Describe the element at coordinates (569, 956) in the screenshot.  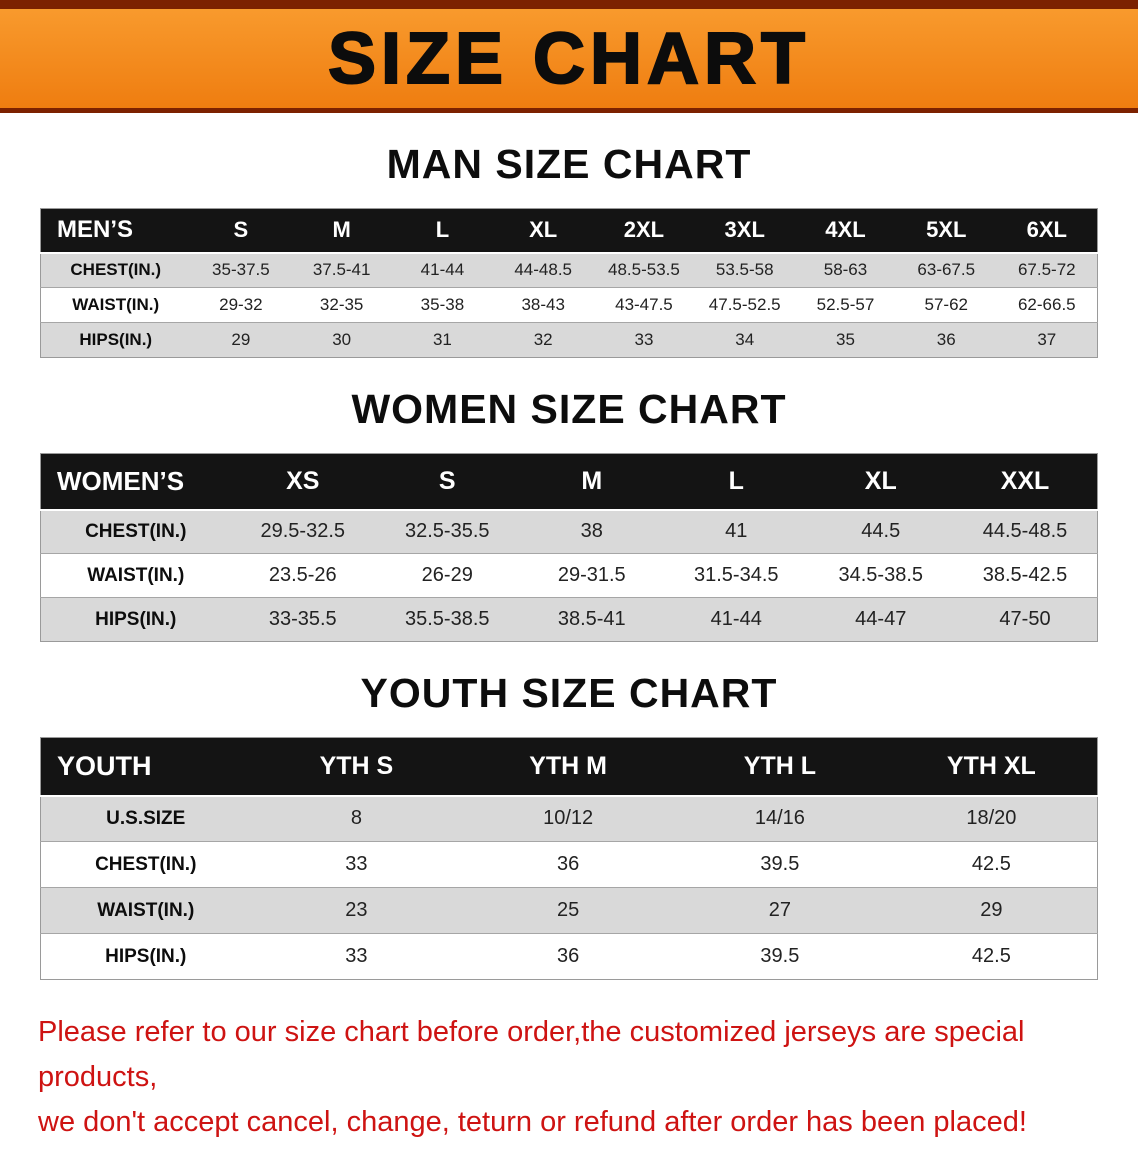
I see `table-row: HIPS(IN.) 33 36 39.5 42.5` at that location.